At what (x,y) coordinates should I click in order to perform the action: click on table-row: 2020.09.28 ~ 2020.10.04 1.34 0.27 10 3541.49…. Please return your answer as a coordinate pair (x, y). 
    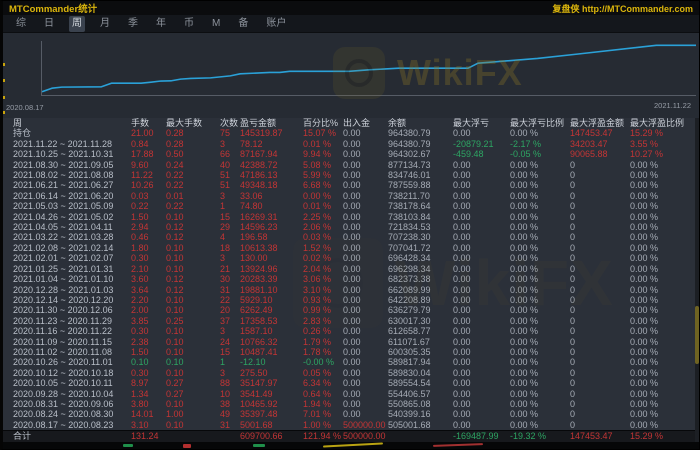
    Looking at the image, I should click on (336, 393).